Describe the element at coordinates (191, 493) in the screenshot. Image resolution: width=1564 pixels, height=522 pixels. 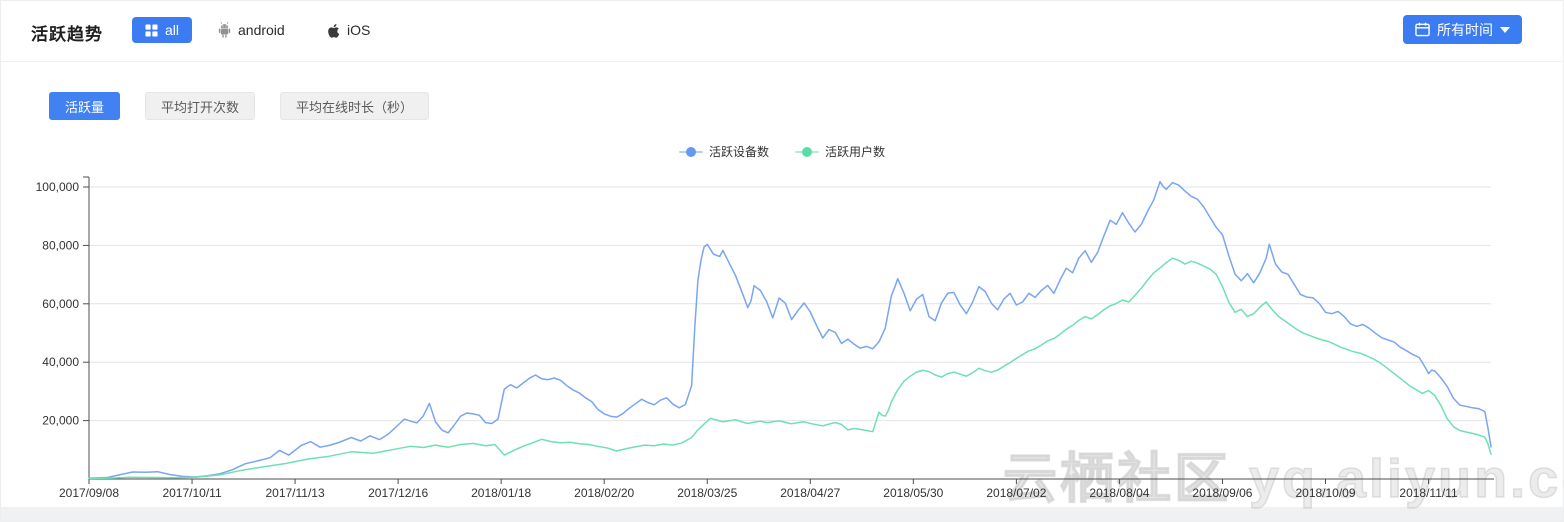
I see `x-axis-label: 2017/10/11` at that location.